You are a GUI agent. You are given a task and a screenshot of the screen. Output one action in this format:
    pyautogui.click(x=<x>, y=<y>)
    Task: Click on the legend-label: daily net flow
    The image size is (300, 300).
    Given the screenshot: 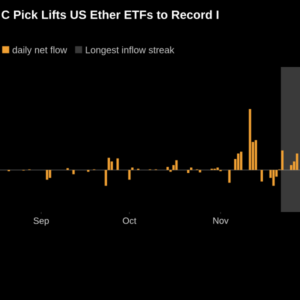 What is the action you would take?
    pyautogui.click(x=40, y=51)
    